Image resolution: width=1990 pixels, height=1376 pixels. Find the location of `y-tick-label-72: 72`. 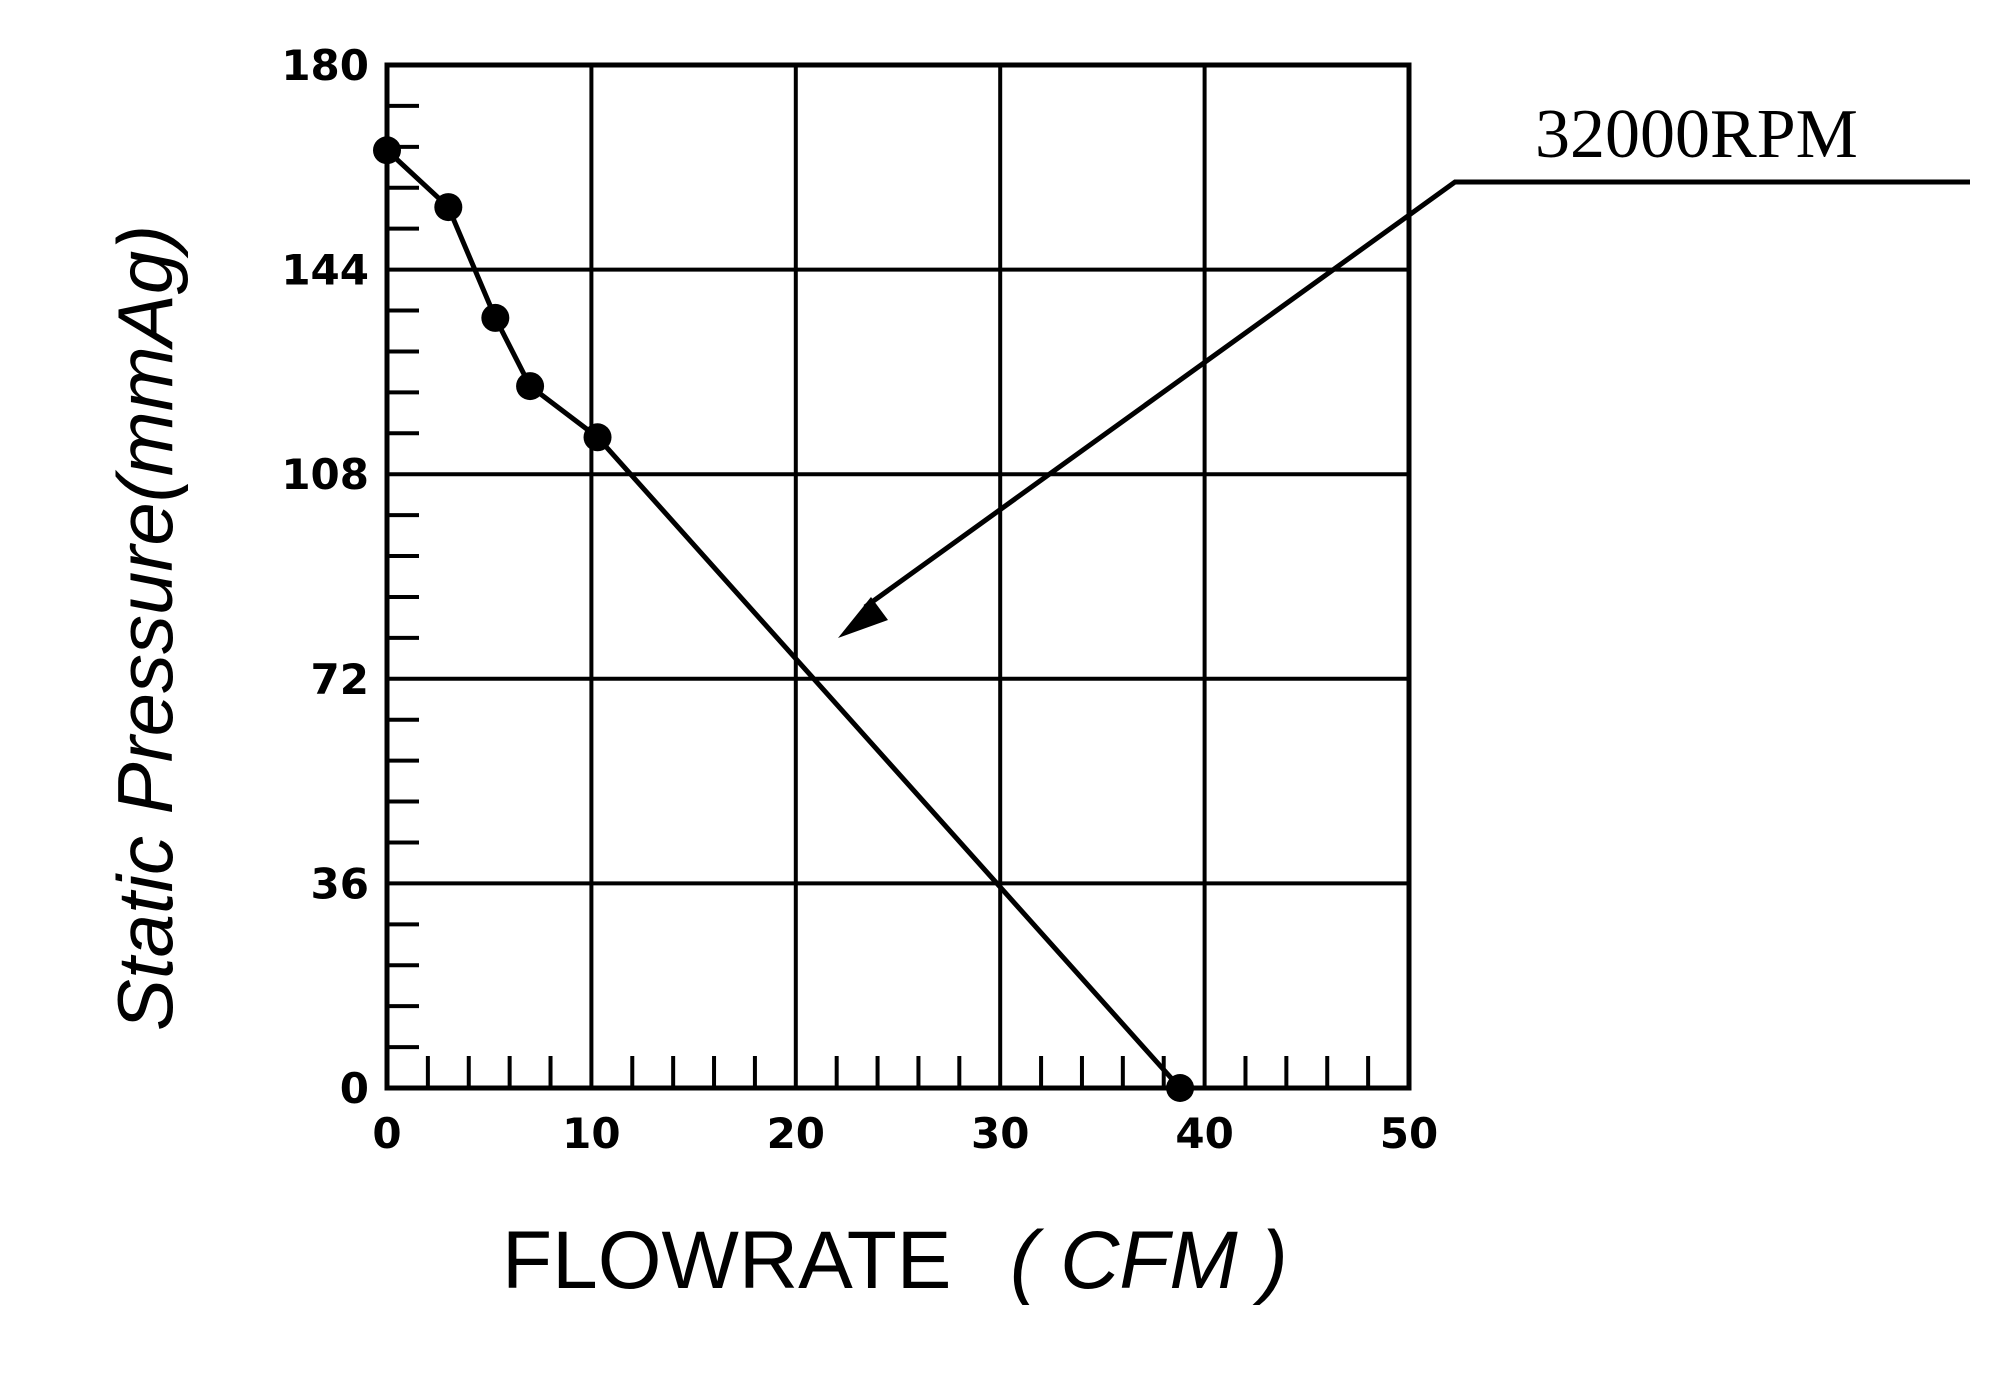

y-tick-label-72: 72 is located at coordinates (340, 679).